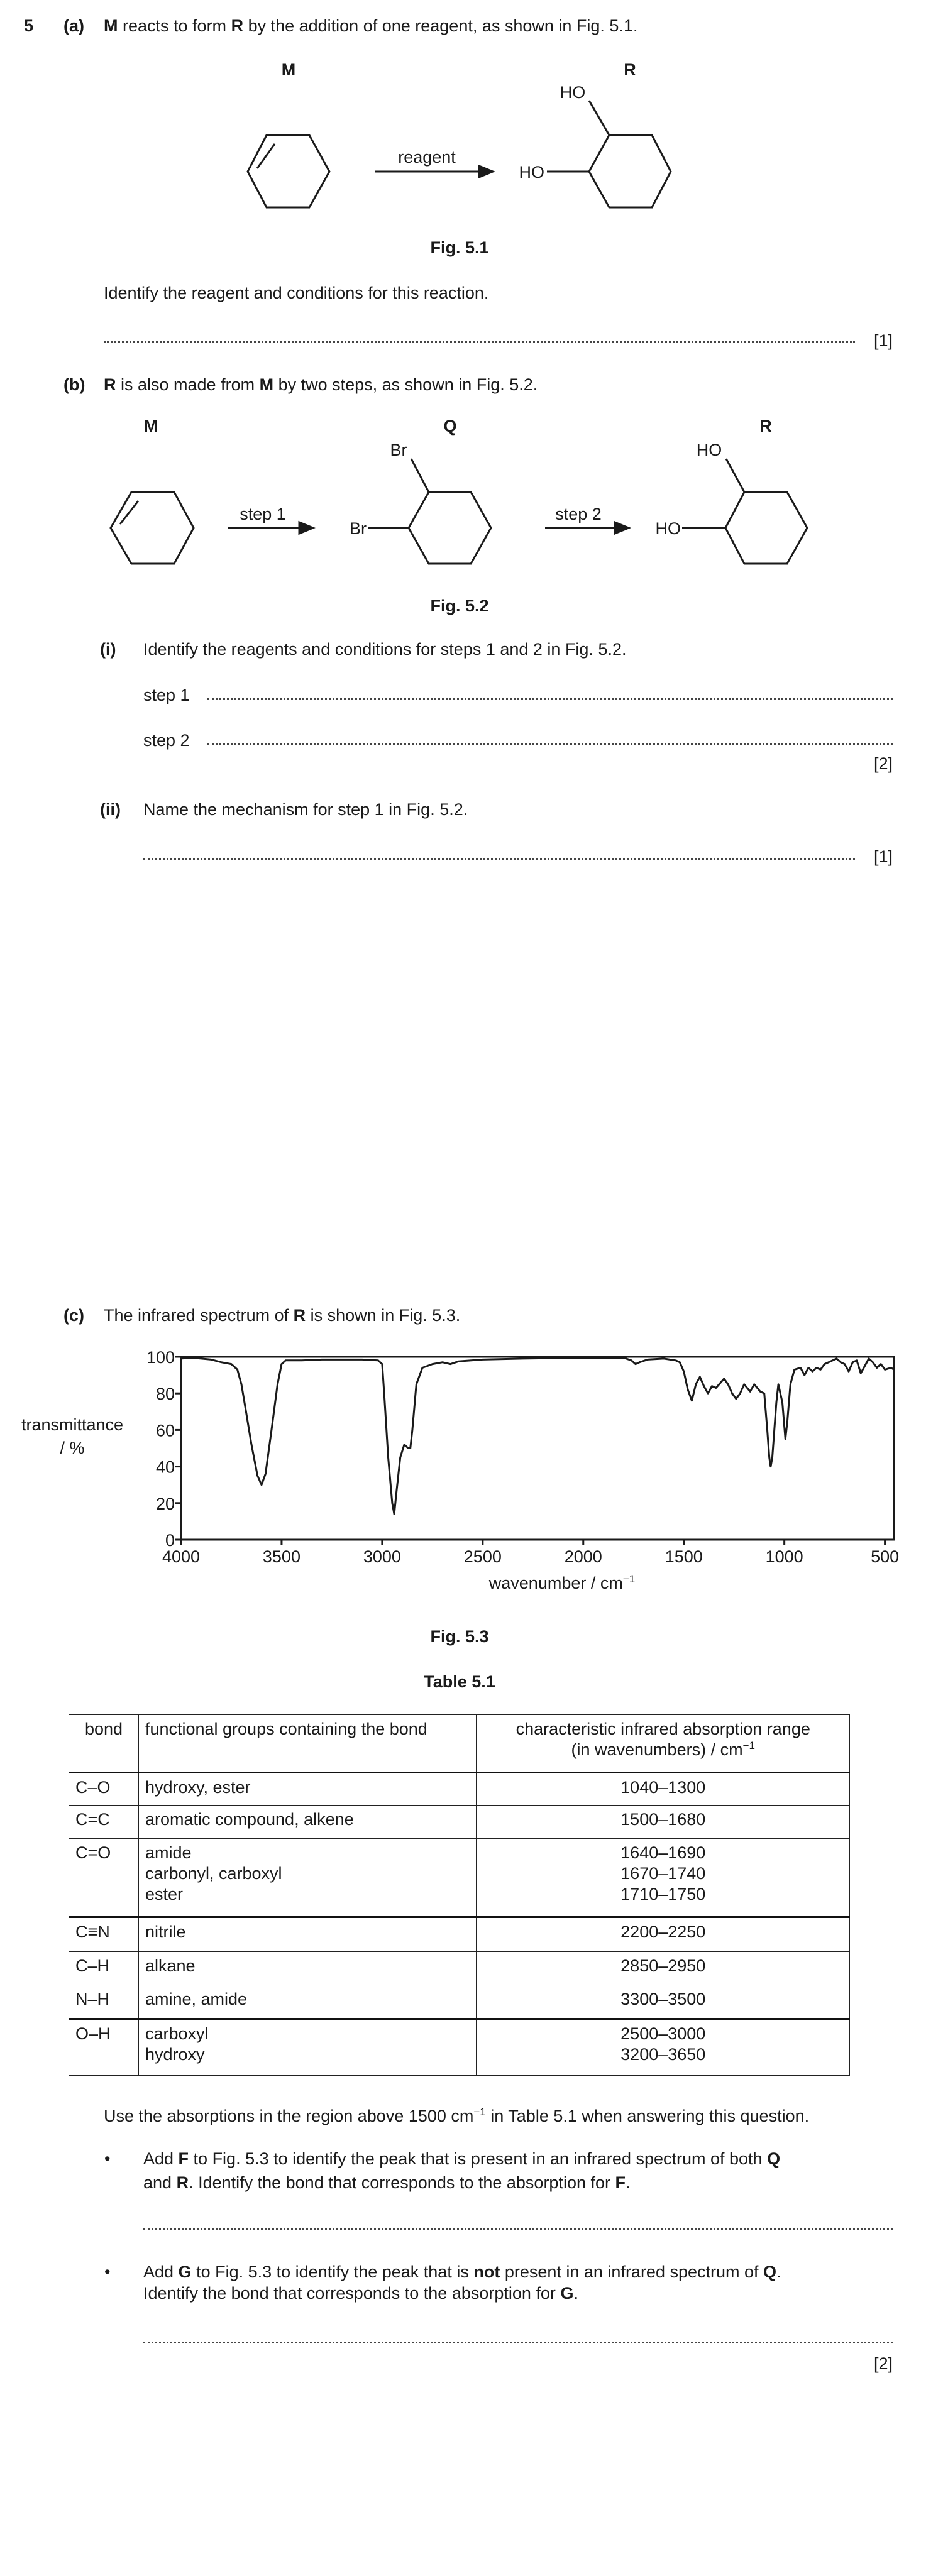 The height and width of the screenshot is (2576, 943). Describe the element at coordinates (174, 25) in the screenshot. I see `text: reacts to form` at that location.